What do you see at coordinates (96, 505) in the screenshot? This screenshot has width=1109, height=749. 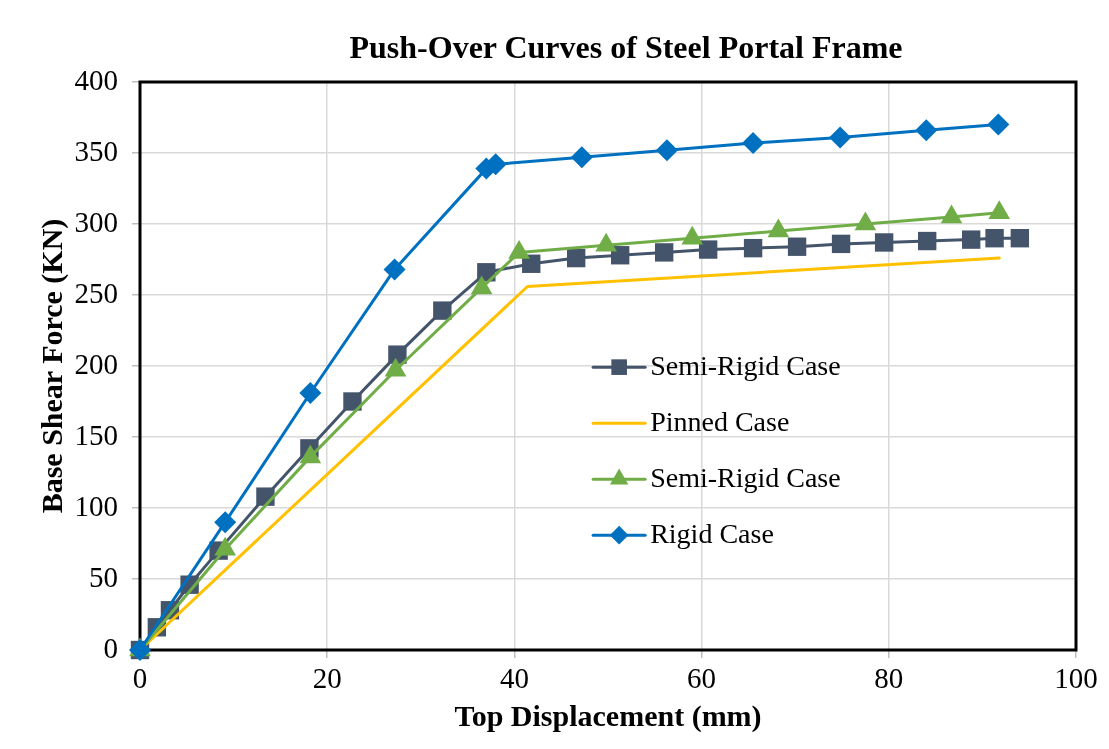 I see `y-tick-label: 100` at bounding box center [96, 505].